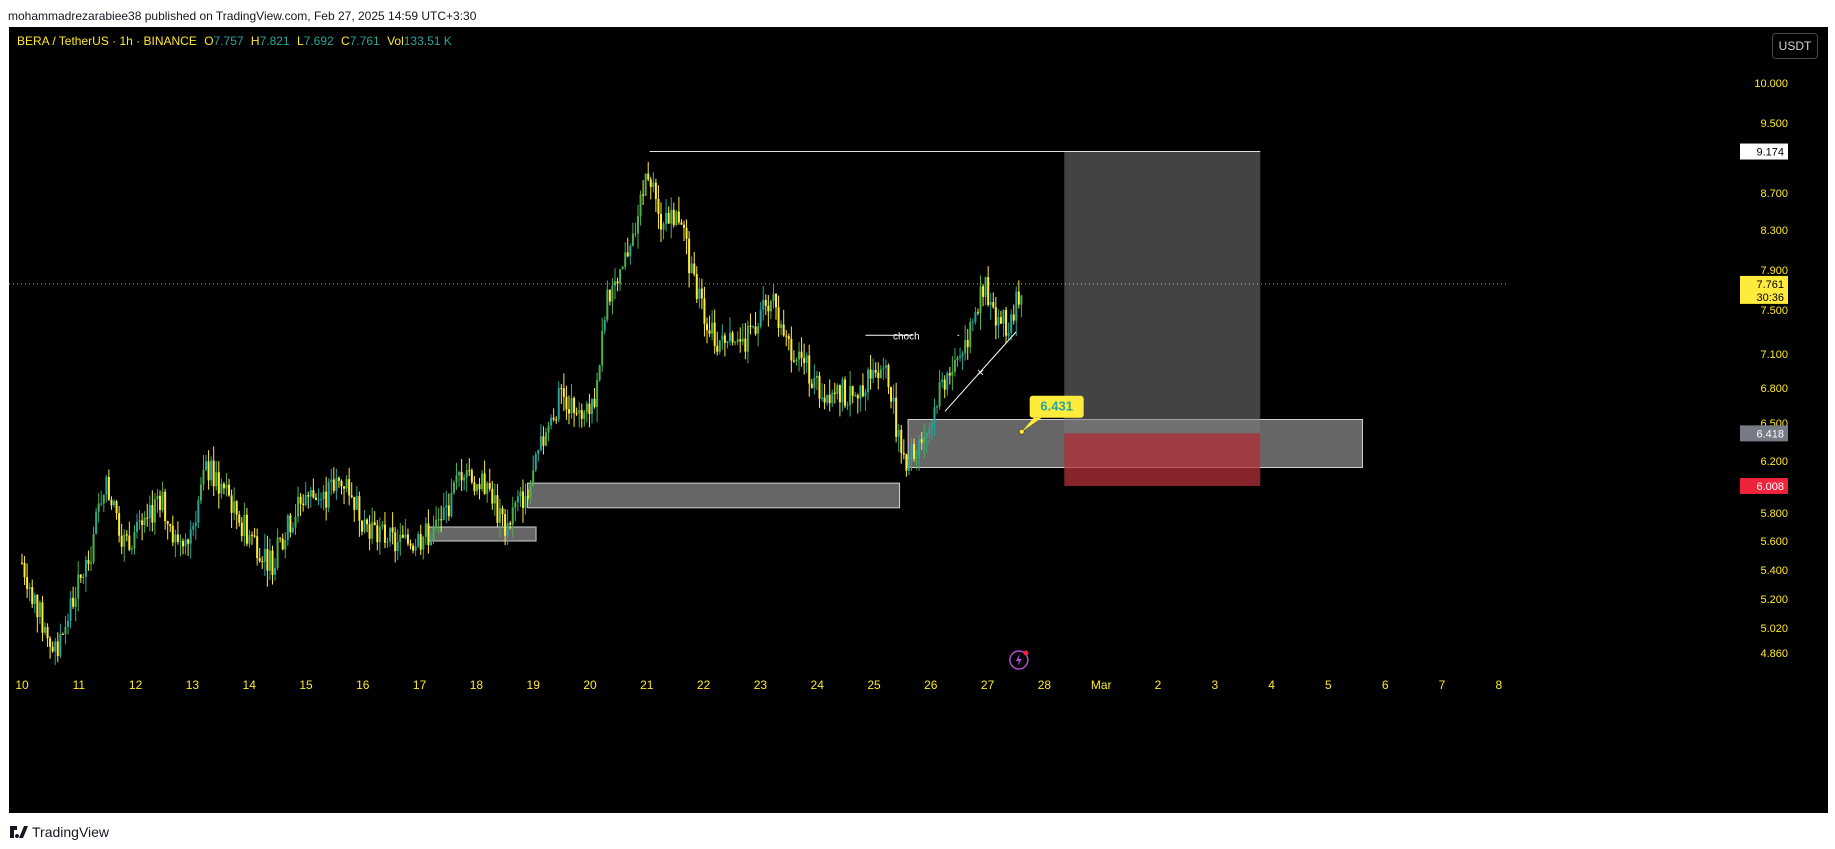 The height and width of the screenshot is (849, 1835). What do you see at coordinates (345, 41) in the screenshot?
I see `legend-close-label: C` at bounding box center [345, 41].